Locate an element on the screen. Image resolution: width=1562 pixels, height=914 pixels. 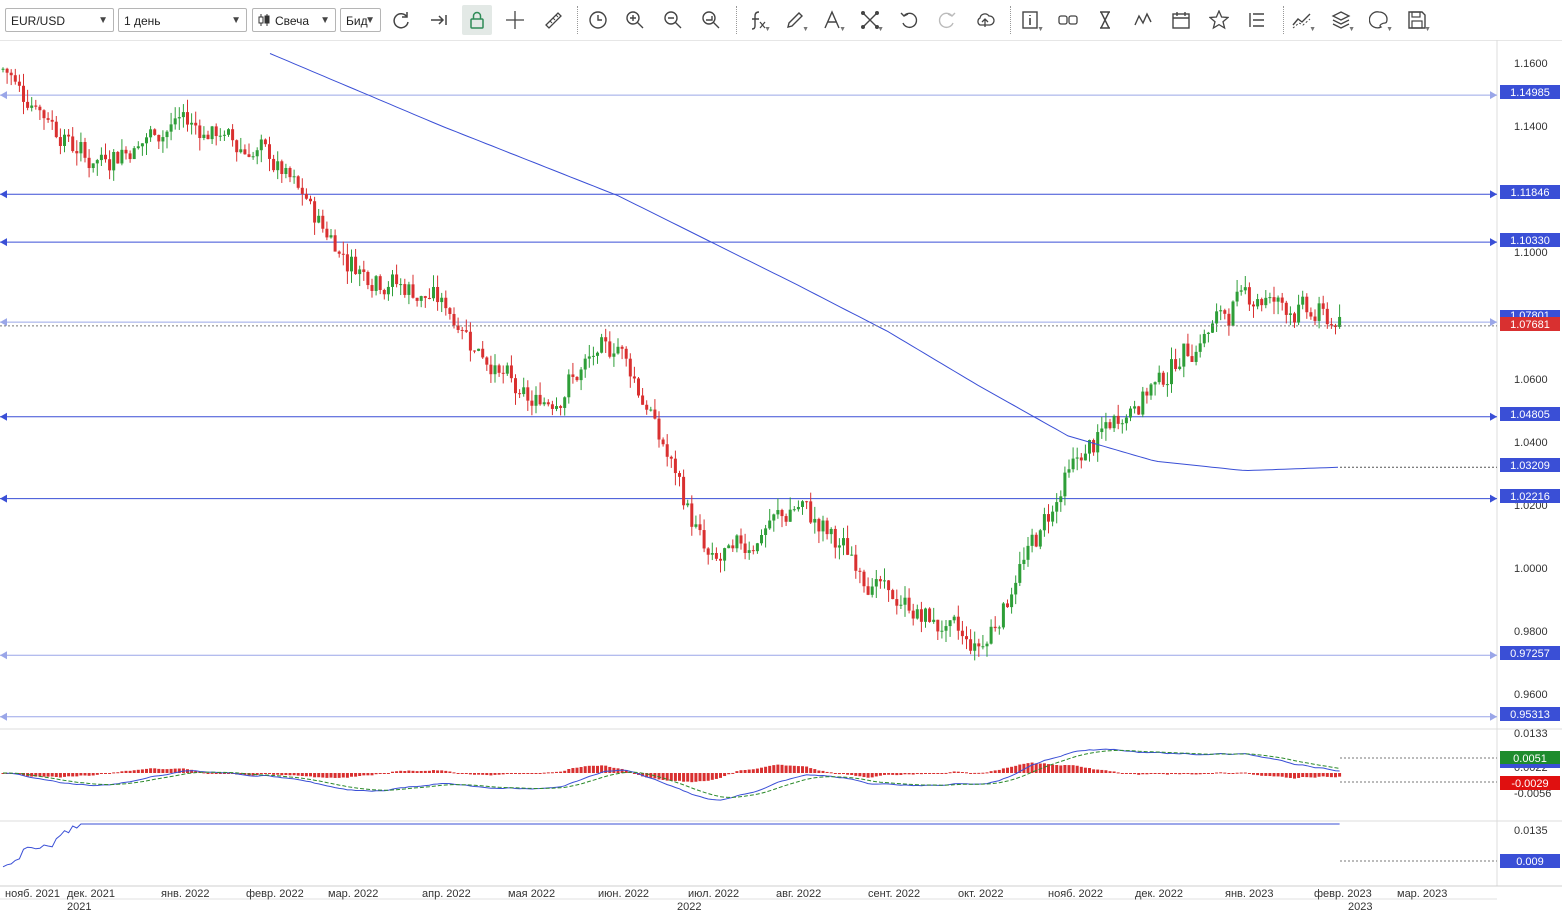
zoom-in-button is located at coordinates (635, 20).